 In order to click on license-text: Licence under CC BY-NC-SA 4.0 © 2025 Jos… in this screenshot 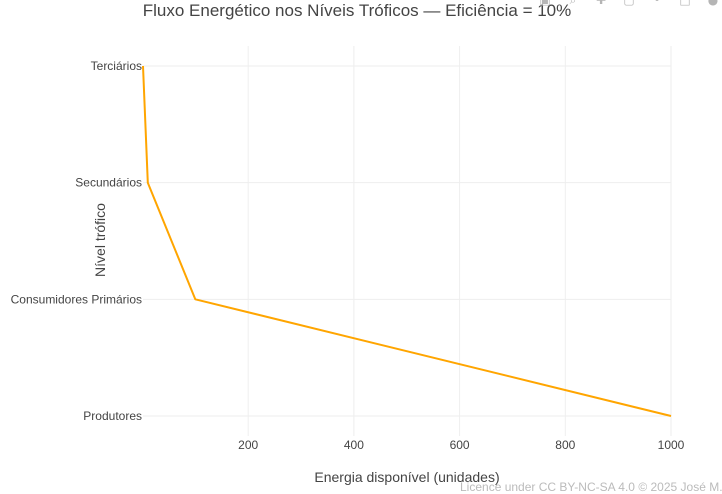, I will do `click(591, 487)`.